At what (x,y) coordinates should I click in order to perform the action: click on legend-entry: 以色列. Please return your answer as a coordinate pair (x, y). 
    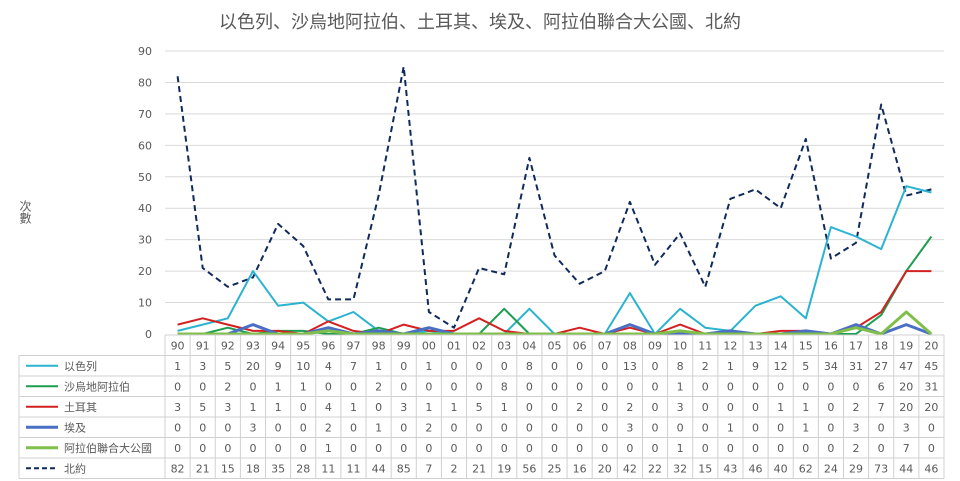
    Looking at the image, I should click on (80, 366).